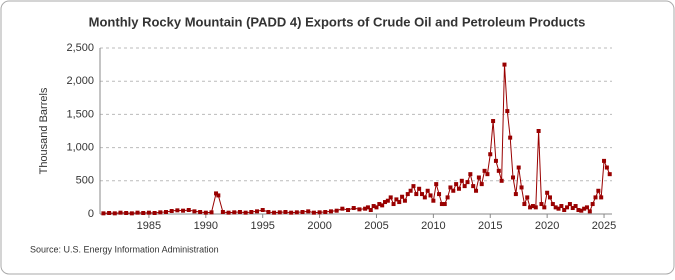 This screenshot has width=675, height=280. I want to click on x-tick-label: 1985, so click(149, 226).